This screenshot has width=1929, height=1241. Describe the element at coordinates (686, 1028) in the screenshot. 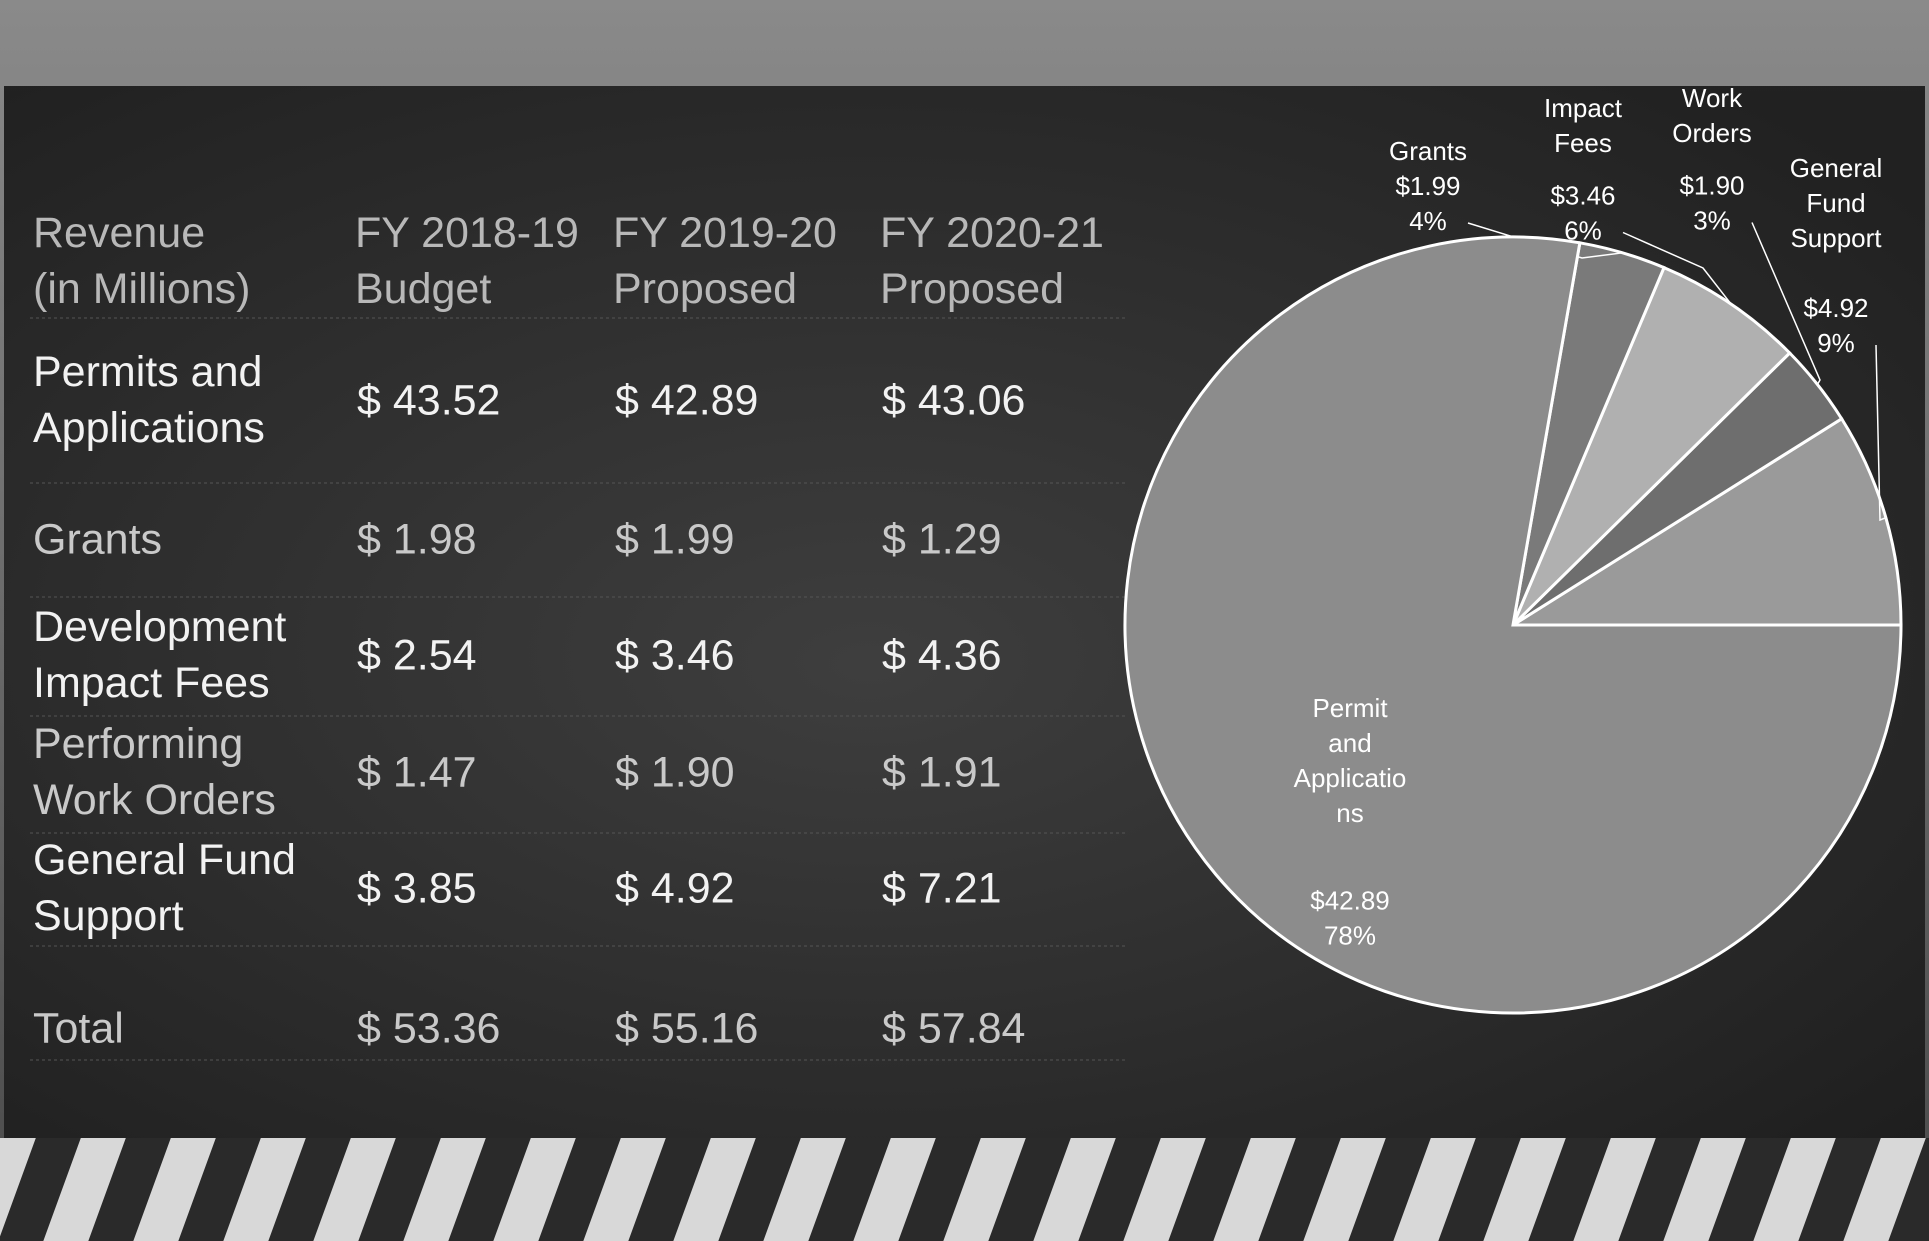

I see `table-cell: $ 55.16` at that location.